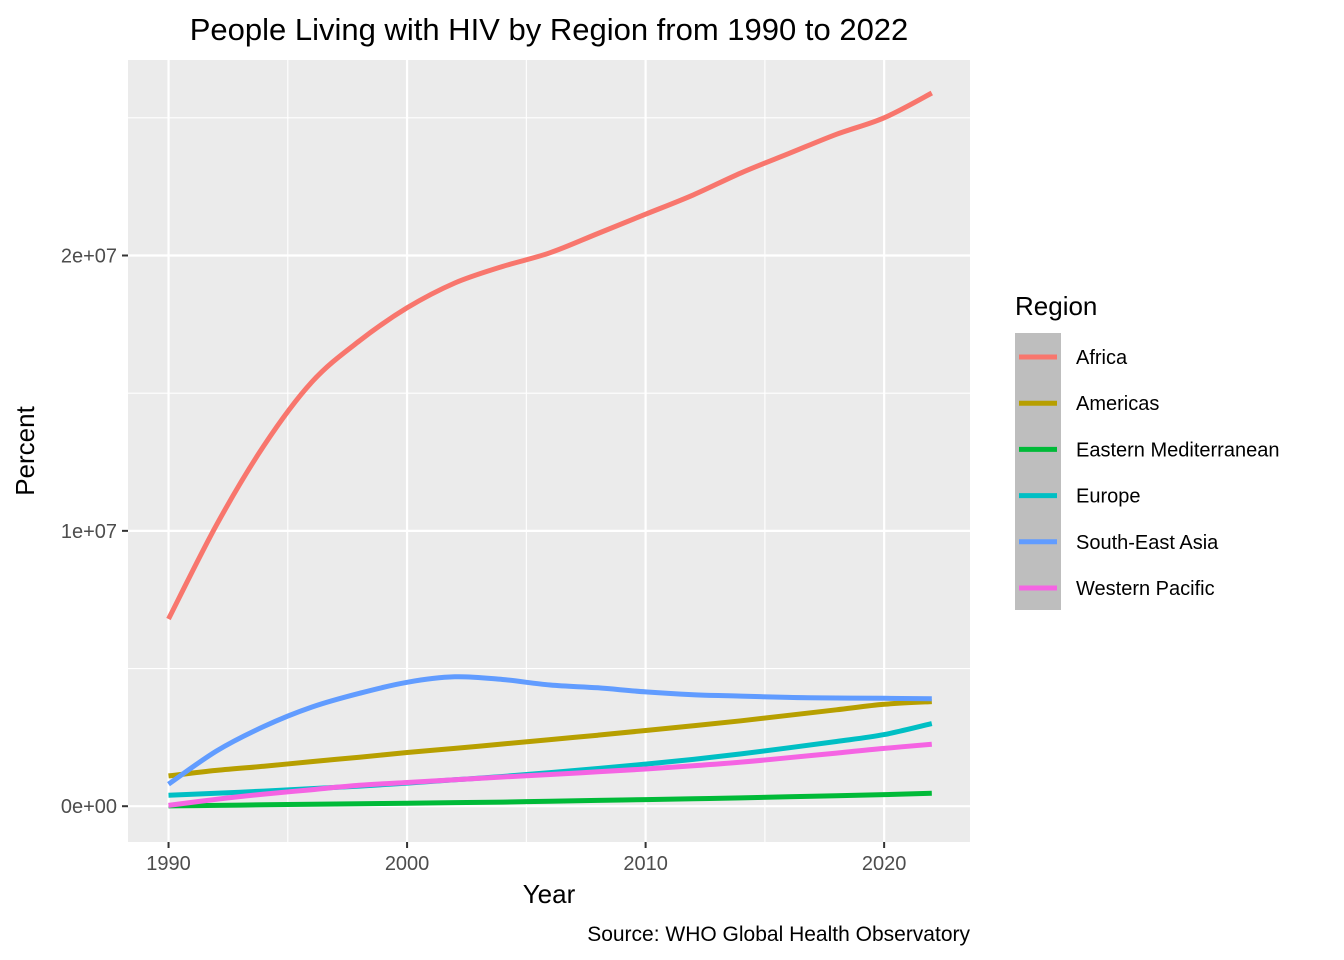 The image size is (1344, 960). What do you see at coordinates (89, 257) in the screenshot?
I see `y-tick-label: 2e+07` at bounding box center [89, 257].